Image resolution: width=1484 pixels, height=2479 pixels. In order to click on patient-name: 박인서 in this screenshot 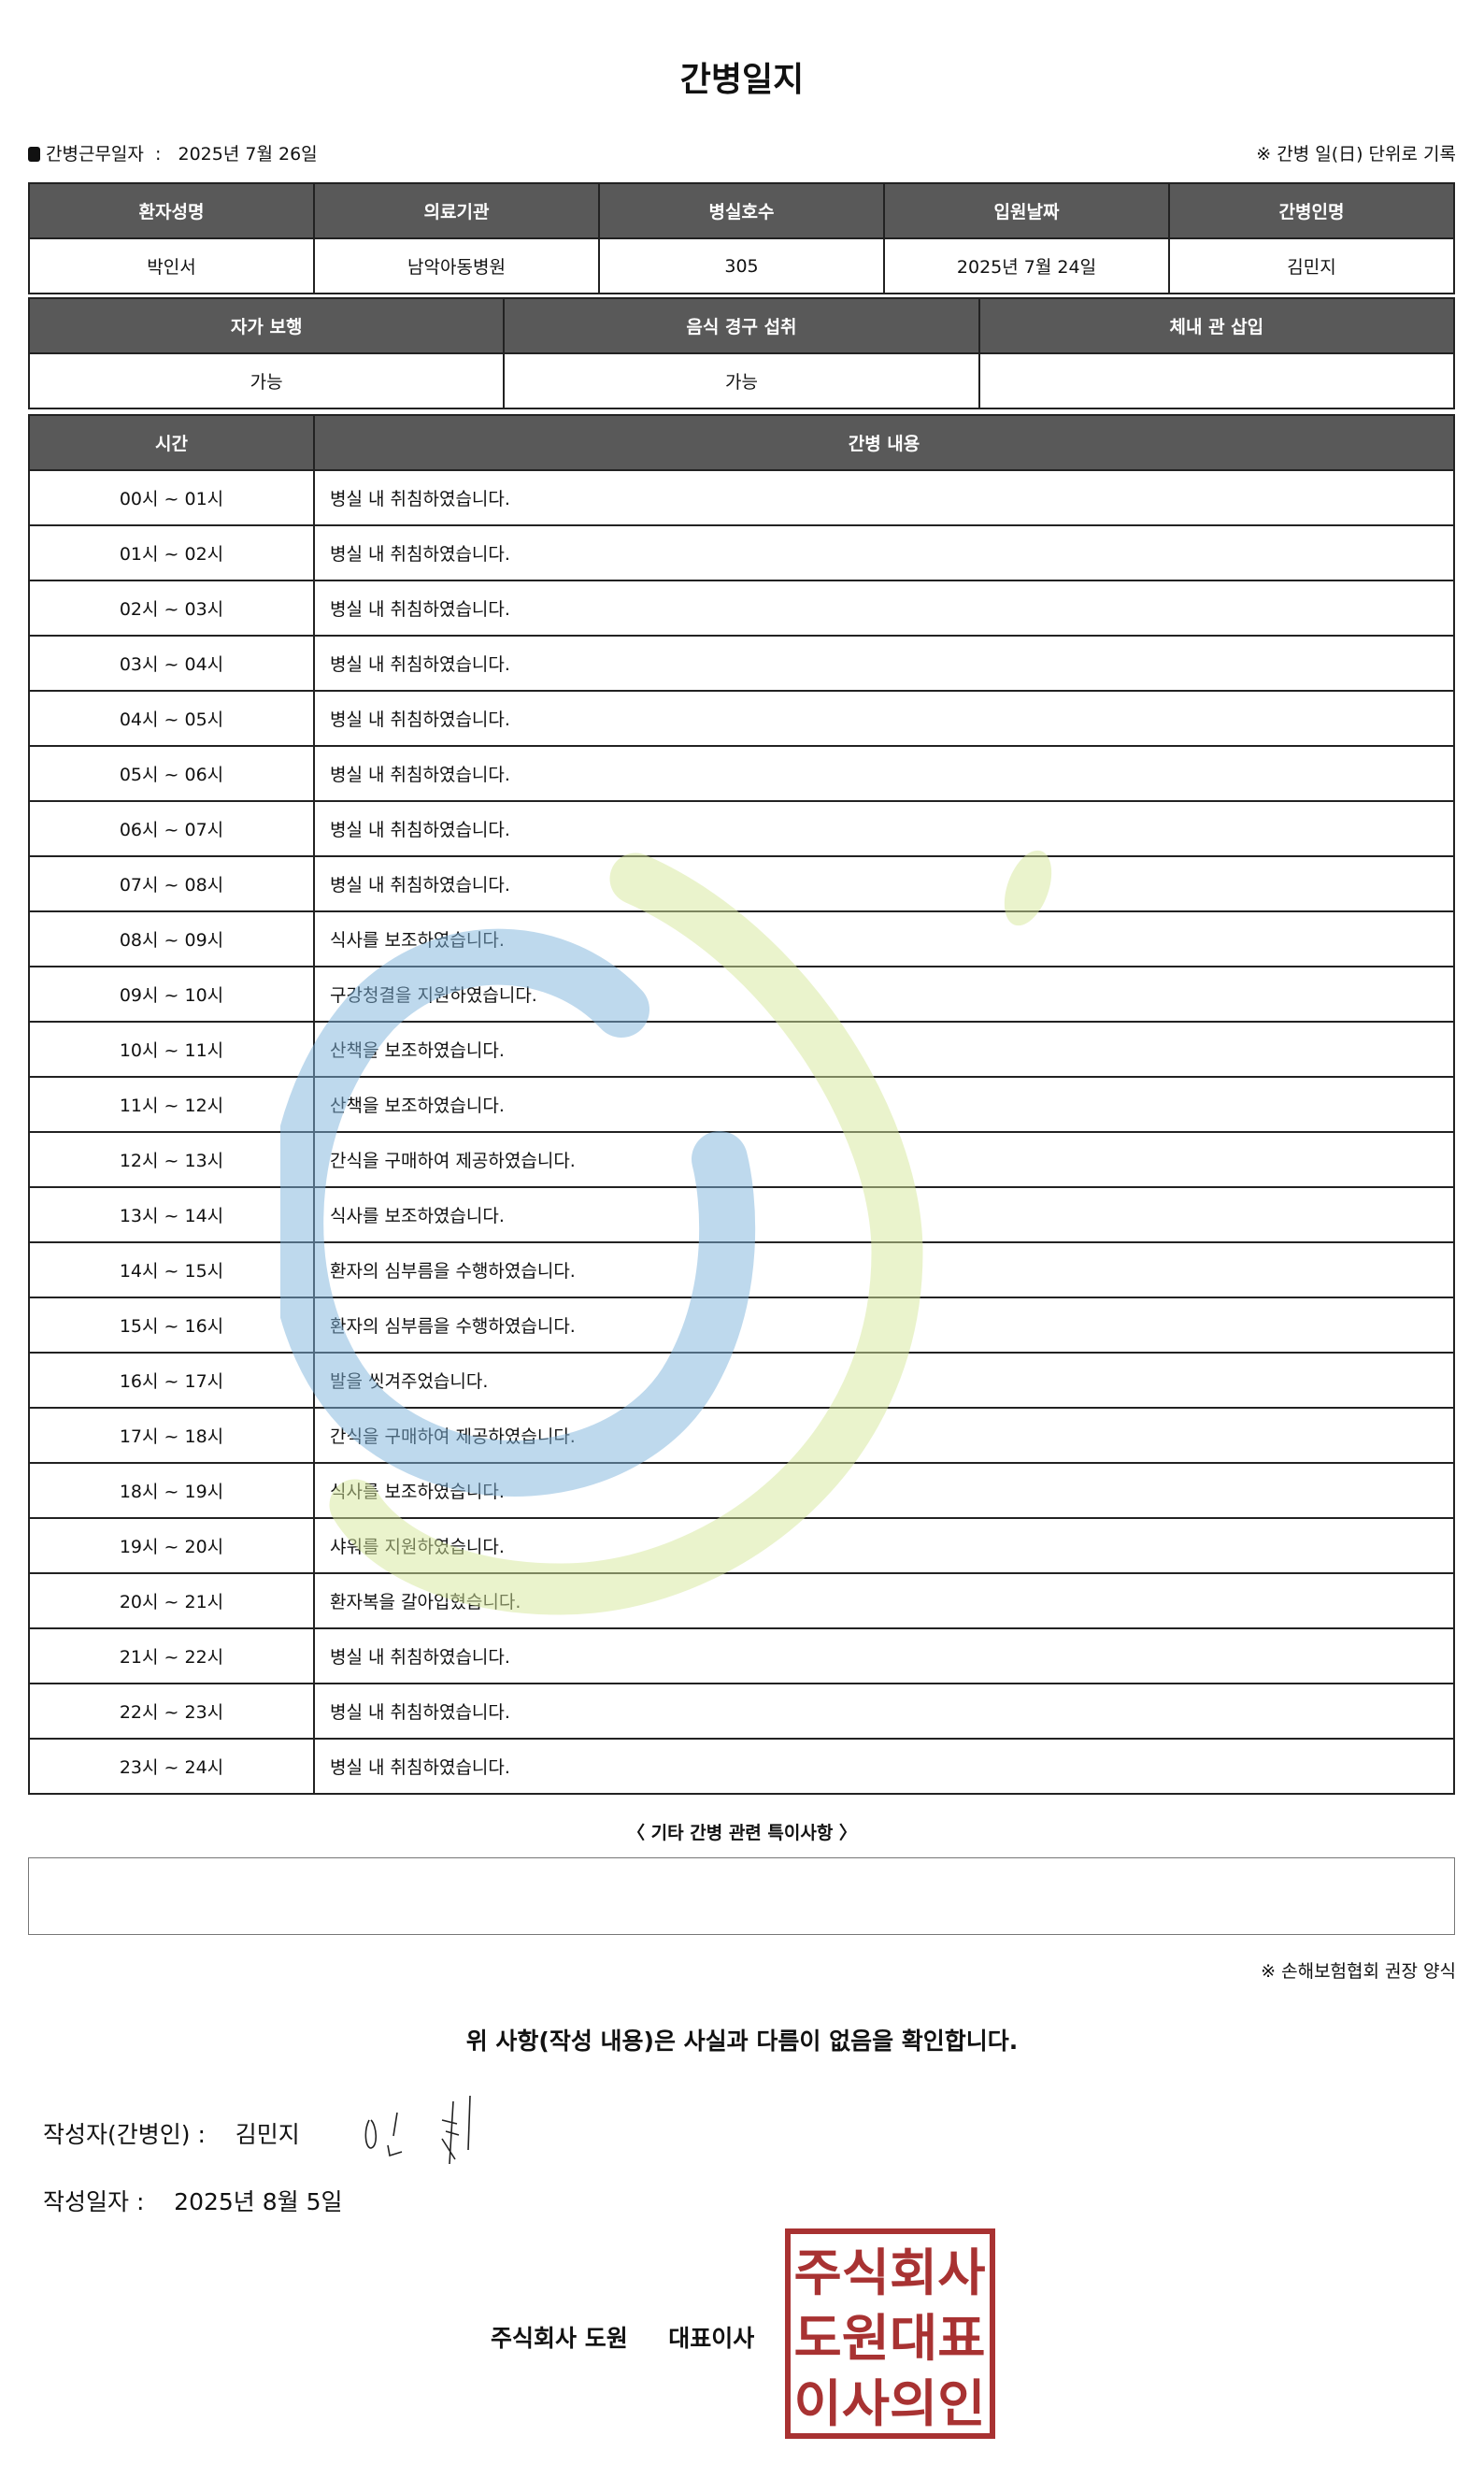, I will do `click(171, 265)`.